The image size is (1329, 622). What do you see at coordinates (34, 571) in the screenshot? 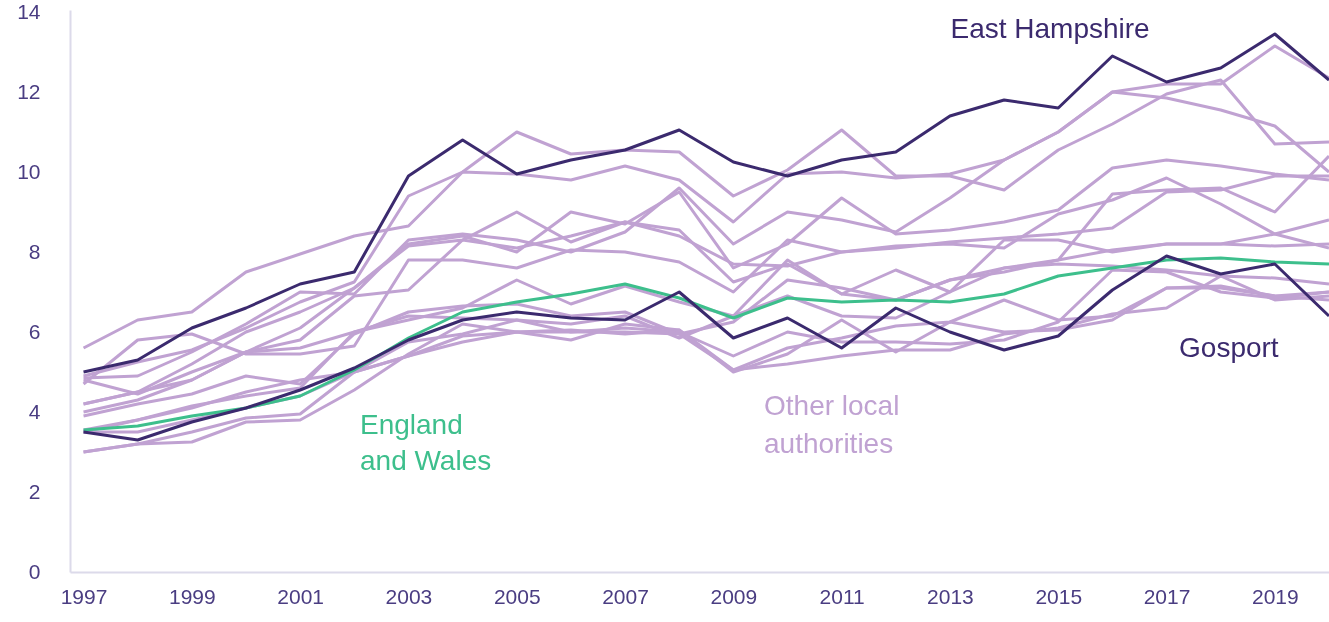
I see `y-tick-label: 0` at bounding box center [34, 571].